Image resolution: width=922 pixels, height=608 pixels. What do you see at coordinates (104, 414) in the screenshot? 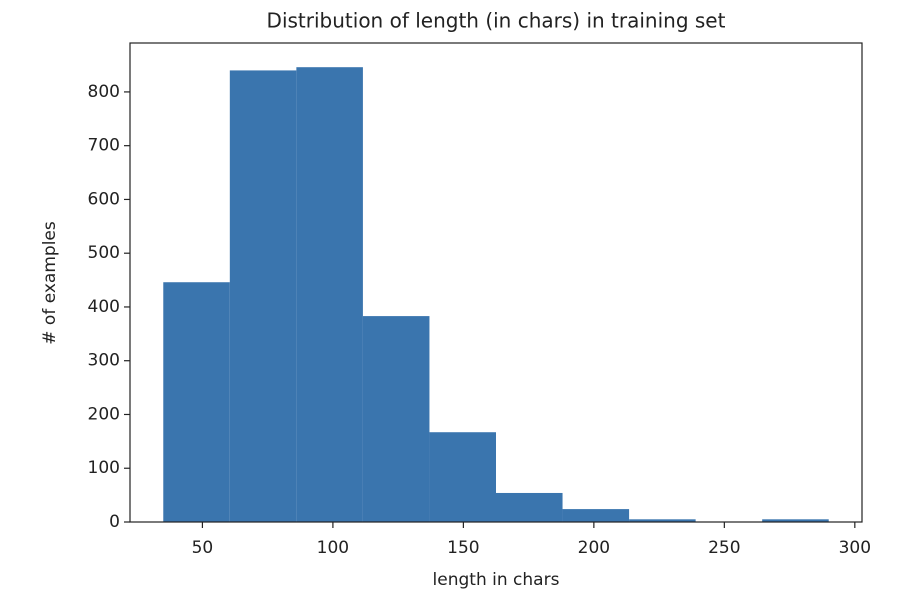
I see `y-tick-label: 200` at bounding box center [104, 414].